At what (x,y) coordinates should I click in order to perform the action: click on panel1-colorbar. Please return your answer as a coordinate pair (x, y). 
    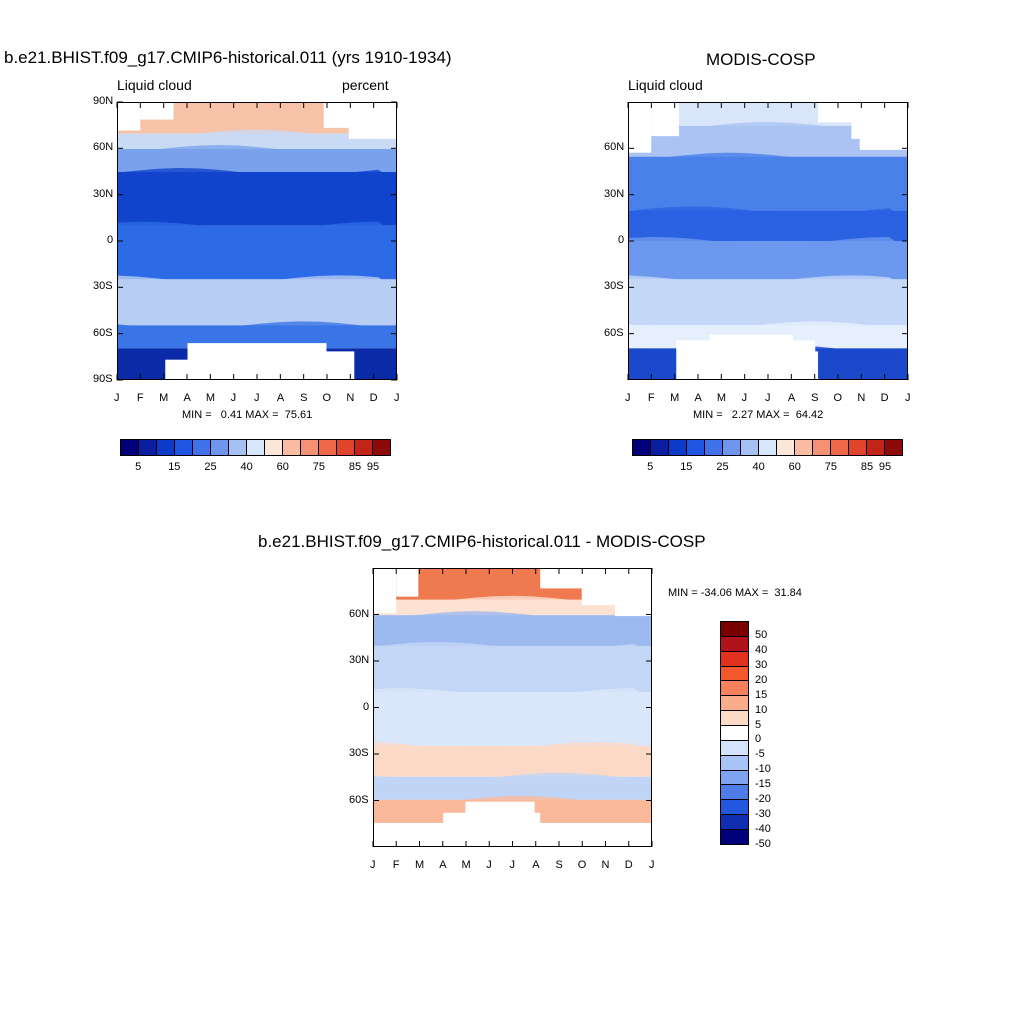
    Looking at the image, I should click on (255, 447).